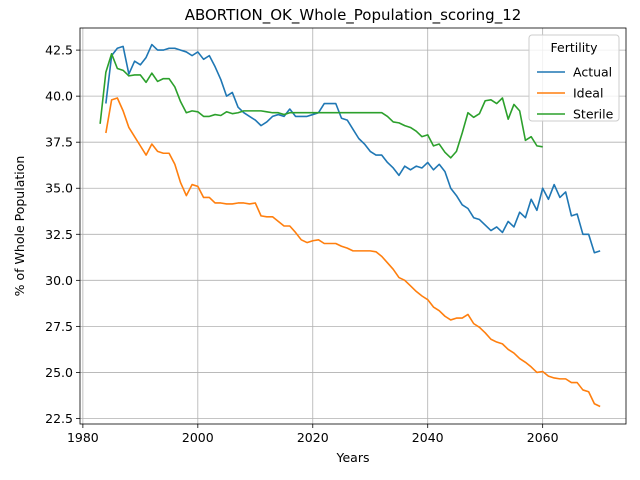 Image resolution: width=640 pixels, height=480 pixels. I want to click on legend: Fertility Actual Ideal Sterile, so click(574, 78).